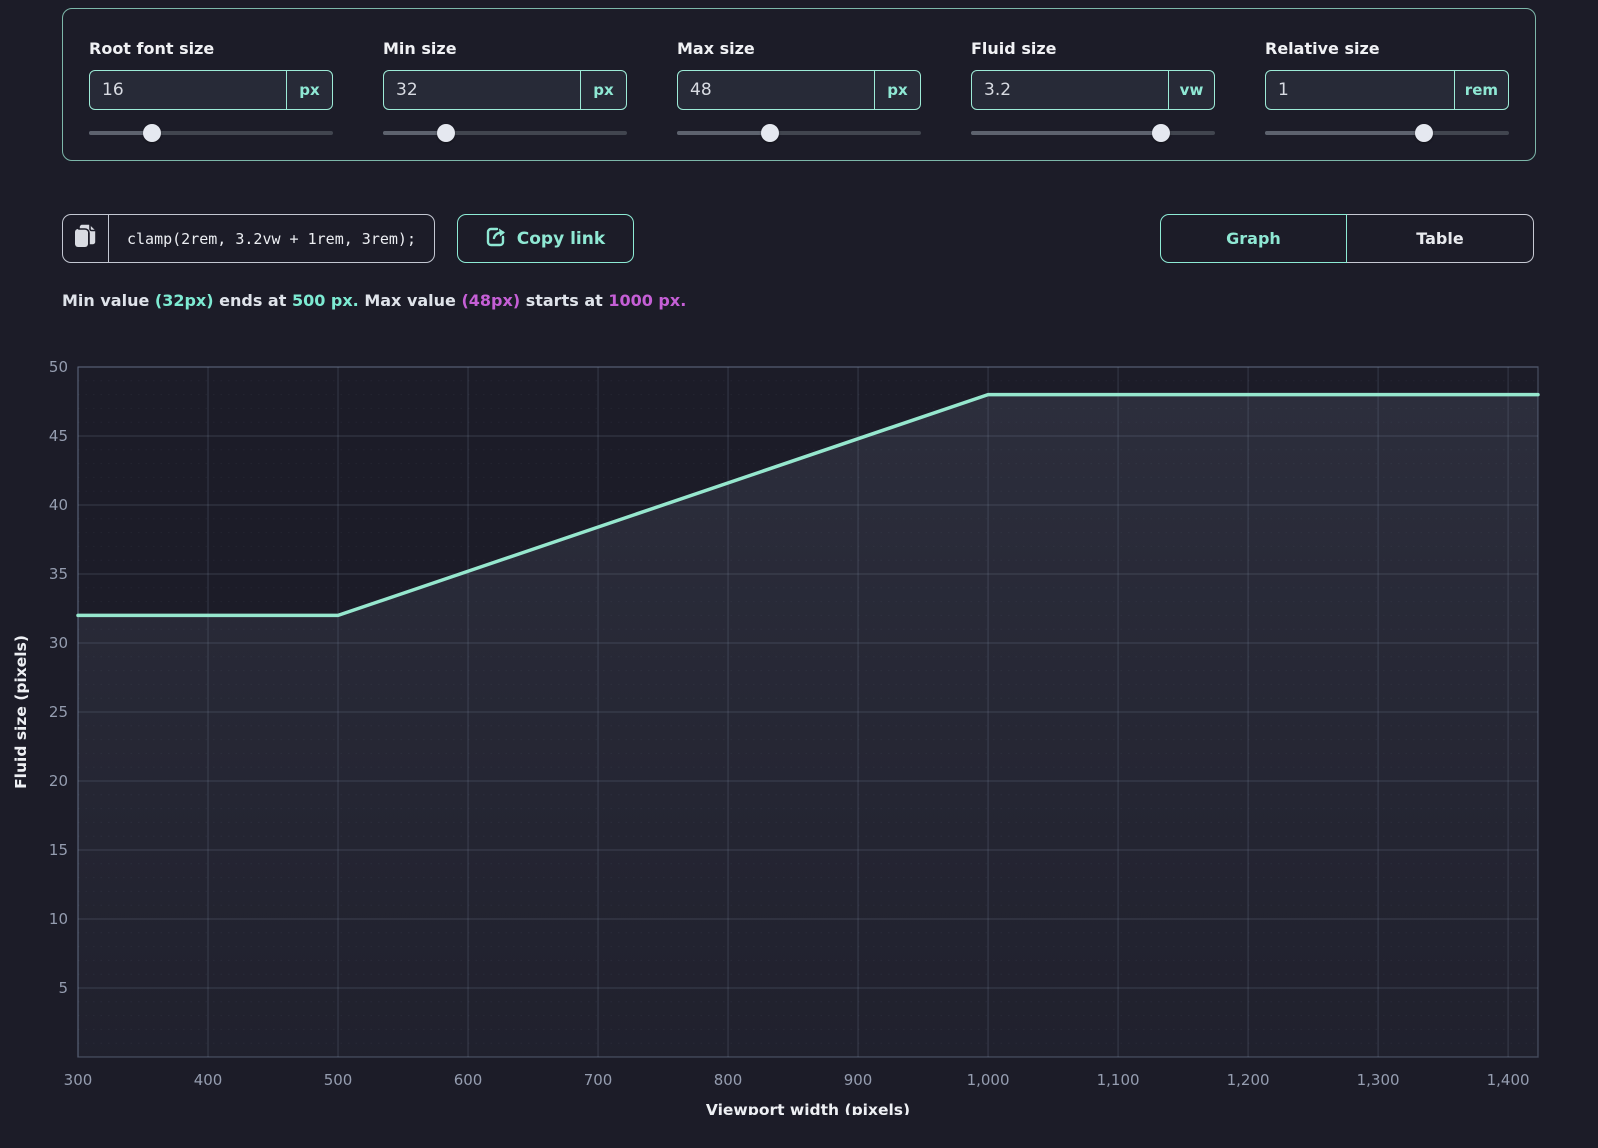 The height and width of the screenshot is (1148, 1598). I want to click on row-spacer, so click(897, 238).